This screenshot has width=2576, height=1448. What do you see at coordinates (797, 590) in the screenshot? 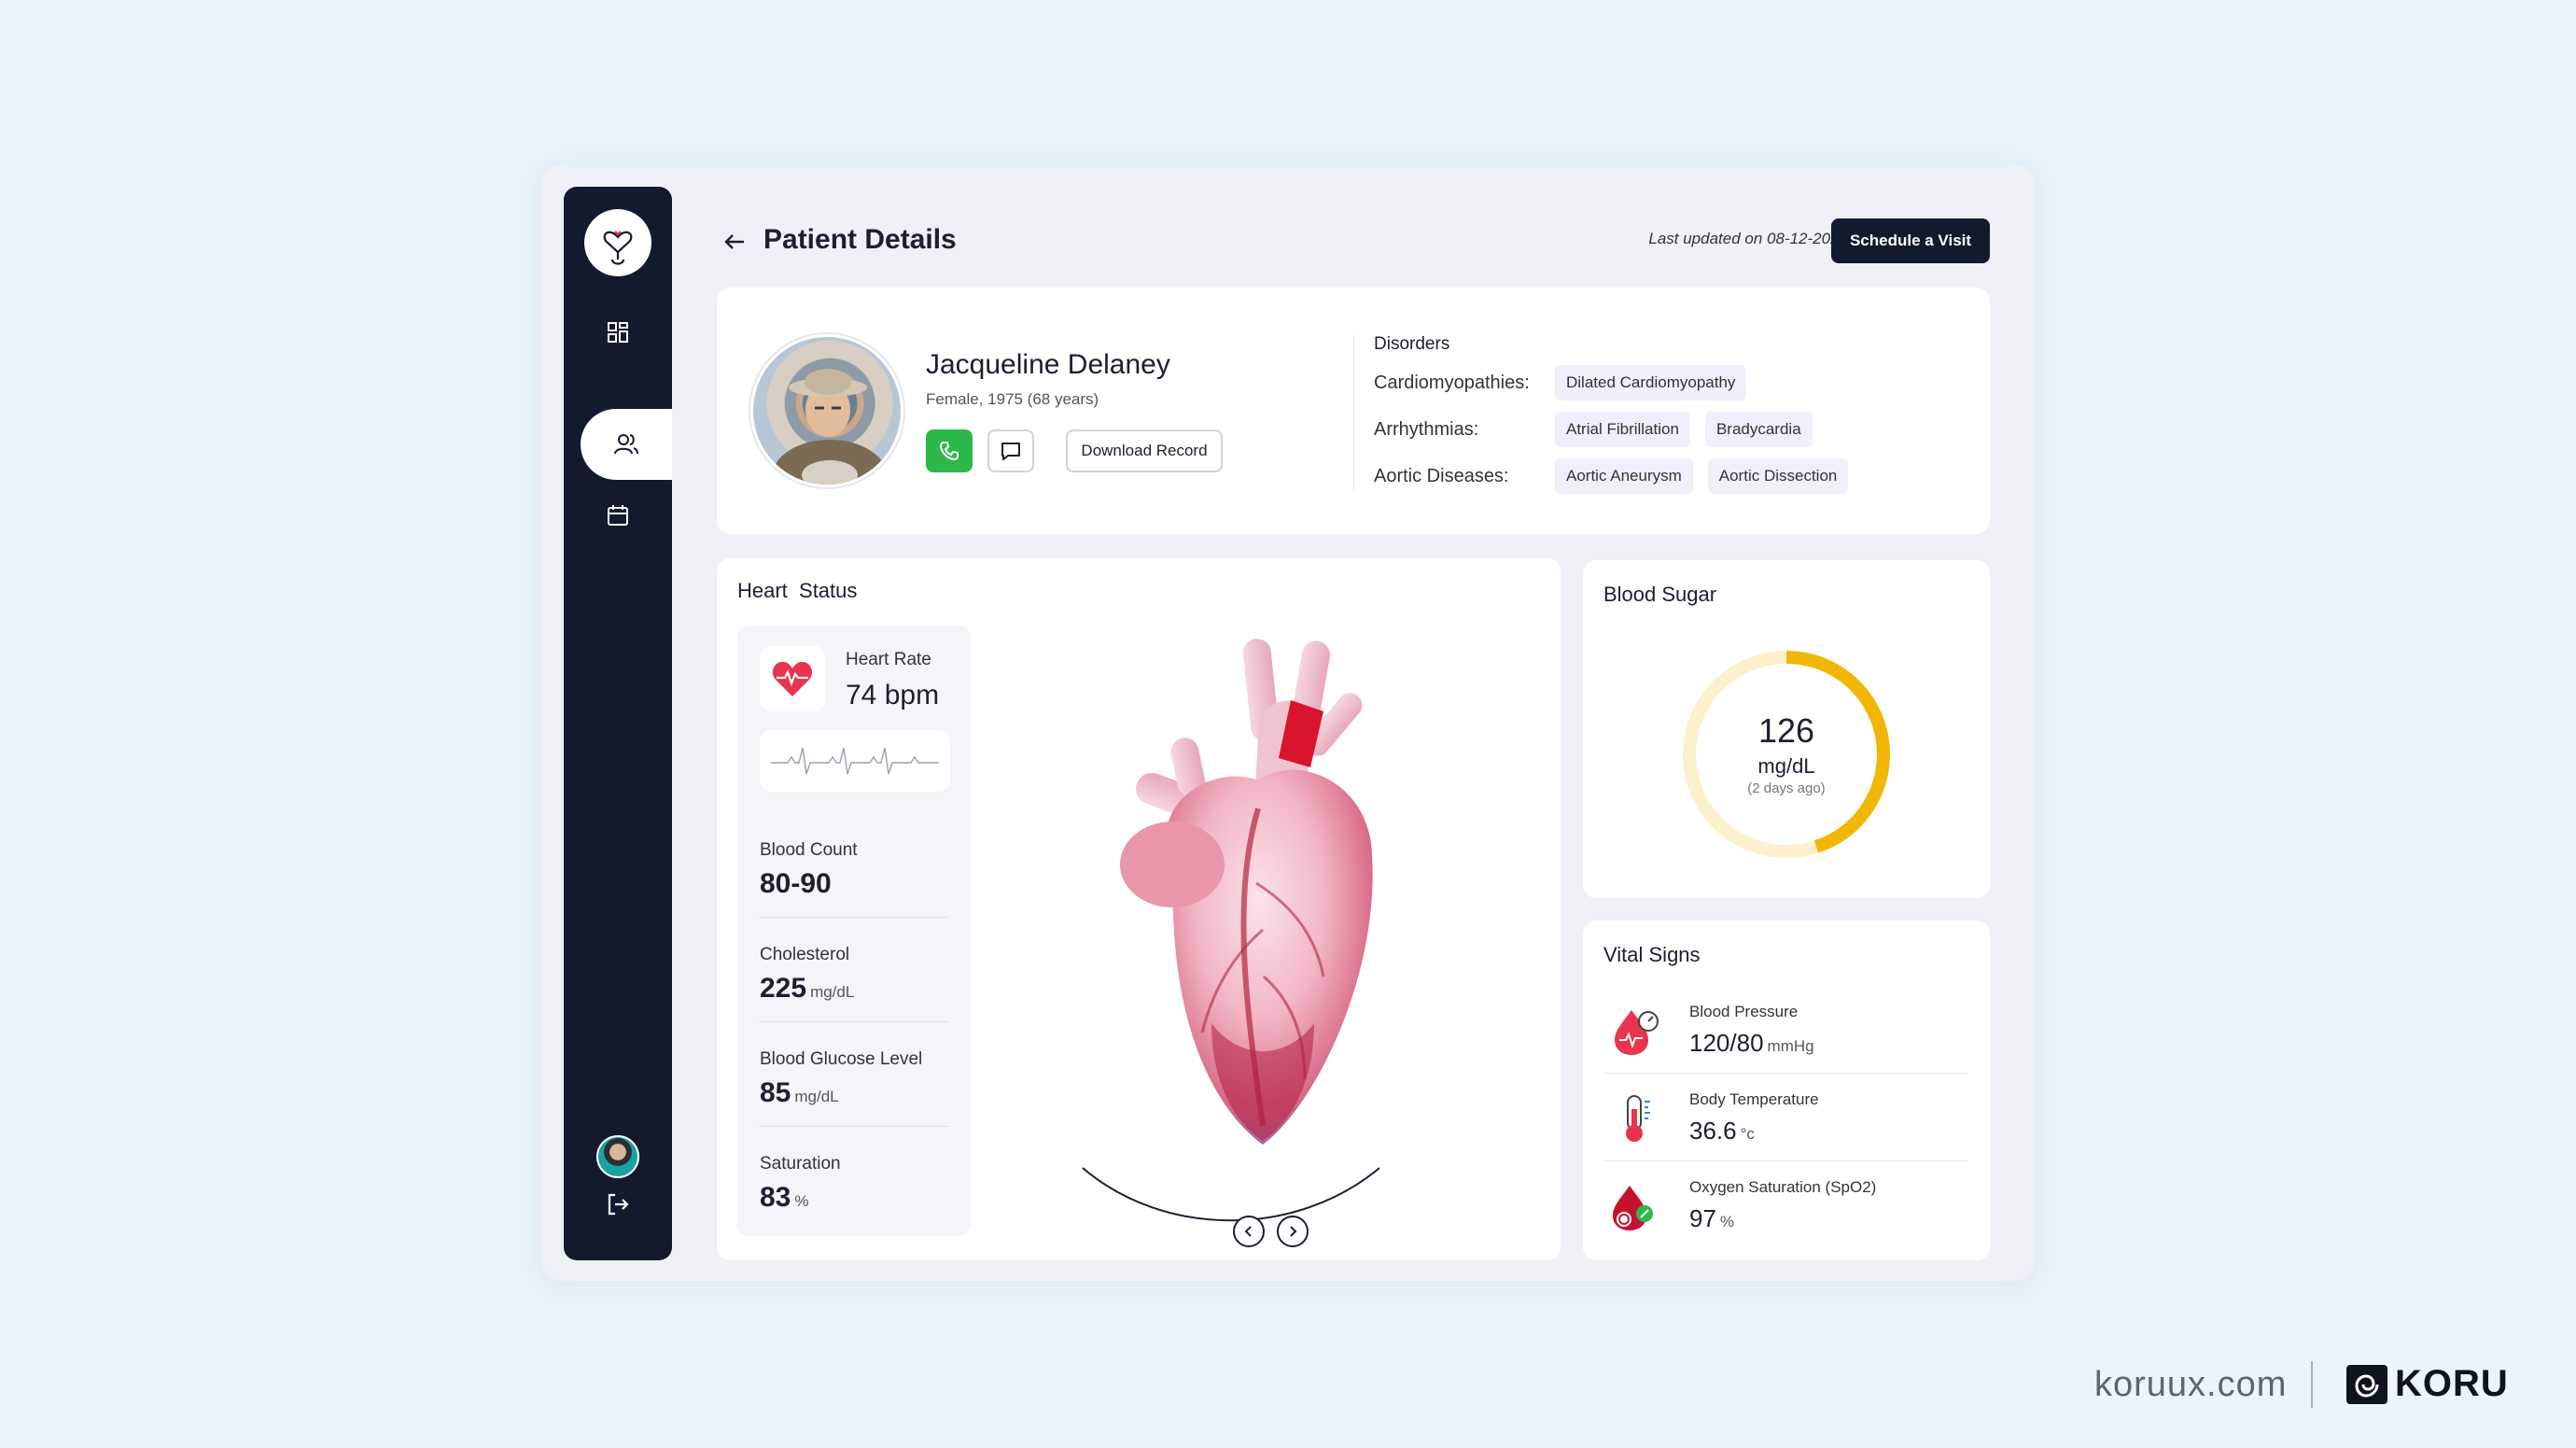
I see `heart-status-title: Heart Status` at bounding box center [797, 590].